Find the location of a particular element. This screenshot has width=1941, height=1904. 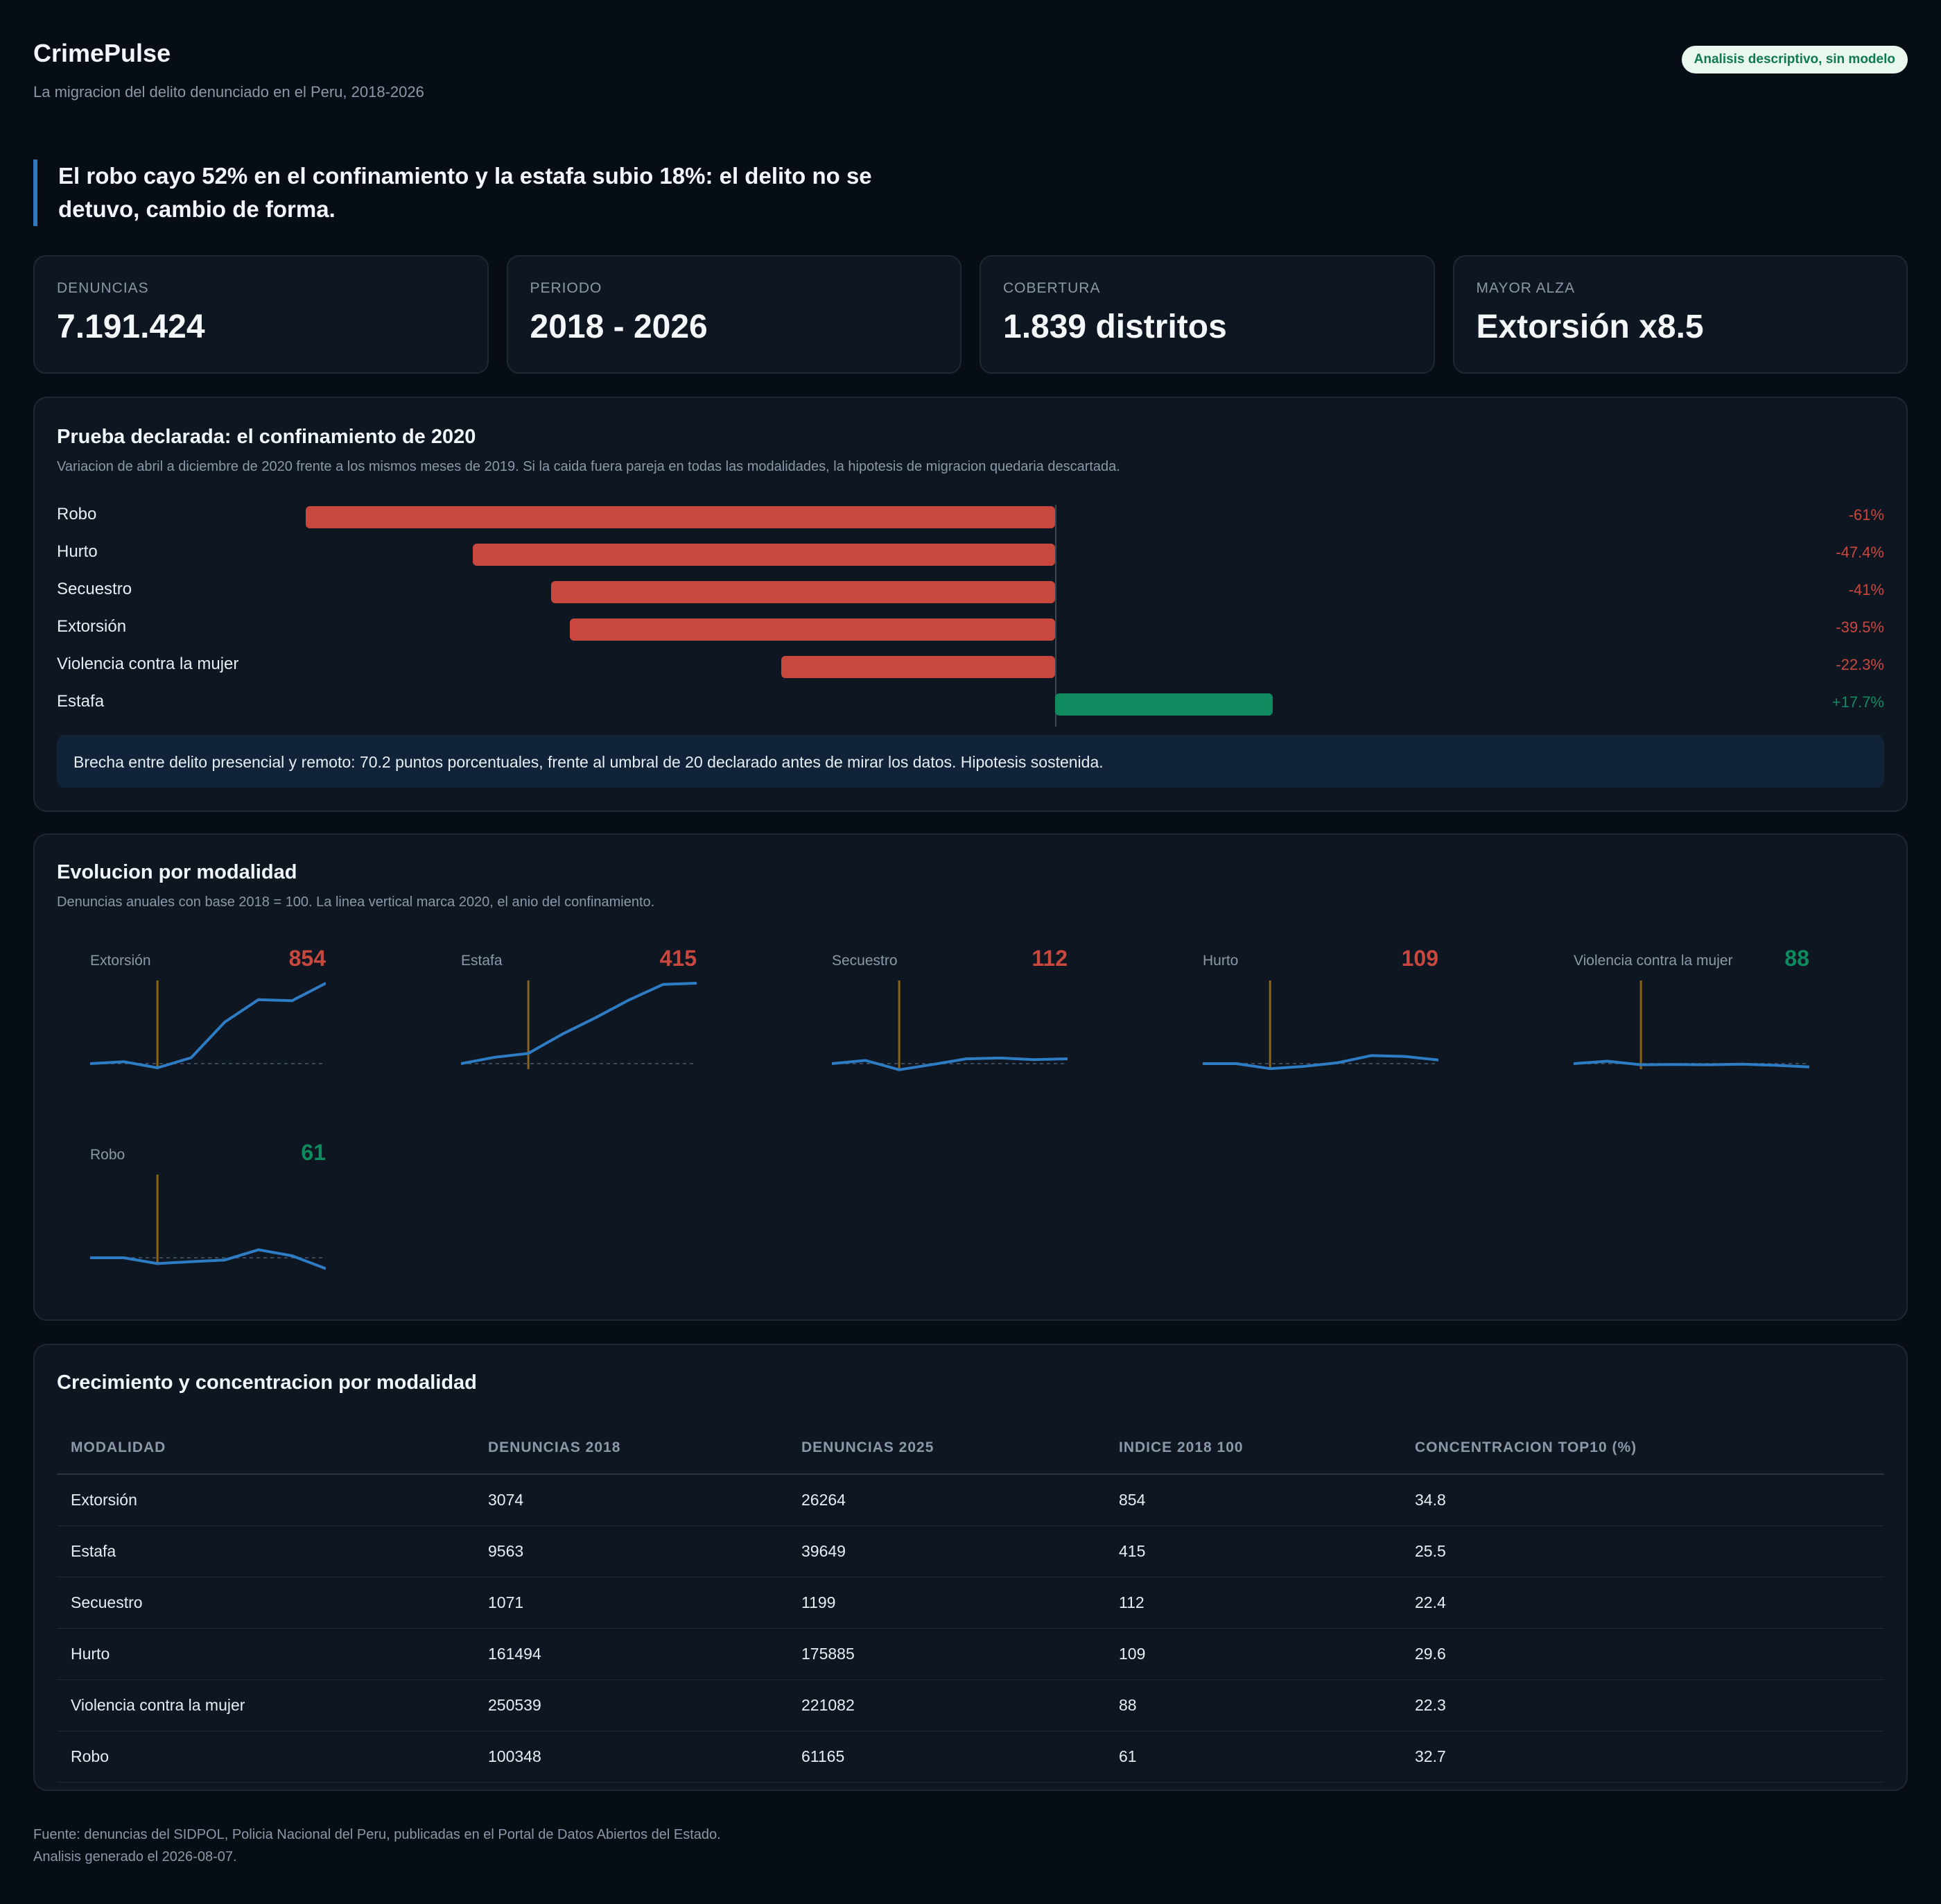

bar-category-label: Extorsión is located at coordinates (92, 626).